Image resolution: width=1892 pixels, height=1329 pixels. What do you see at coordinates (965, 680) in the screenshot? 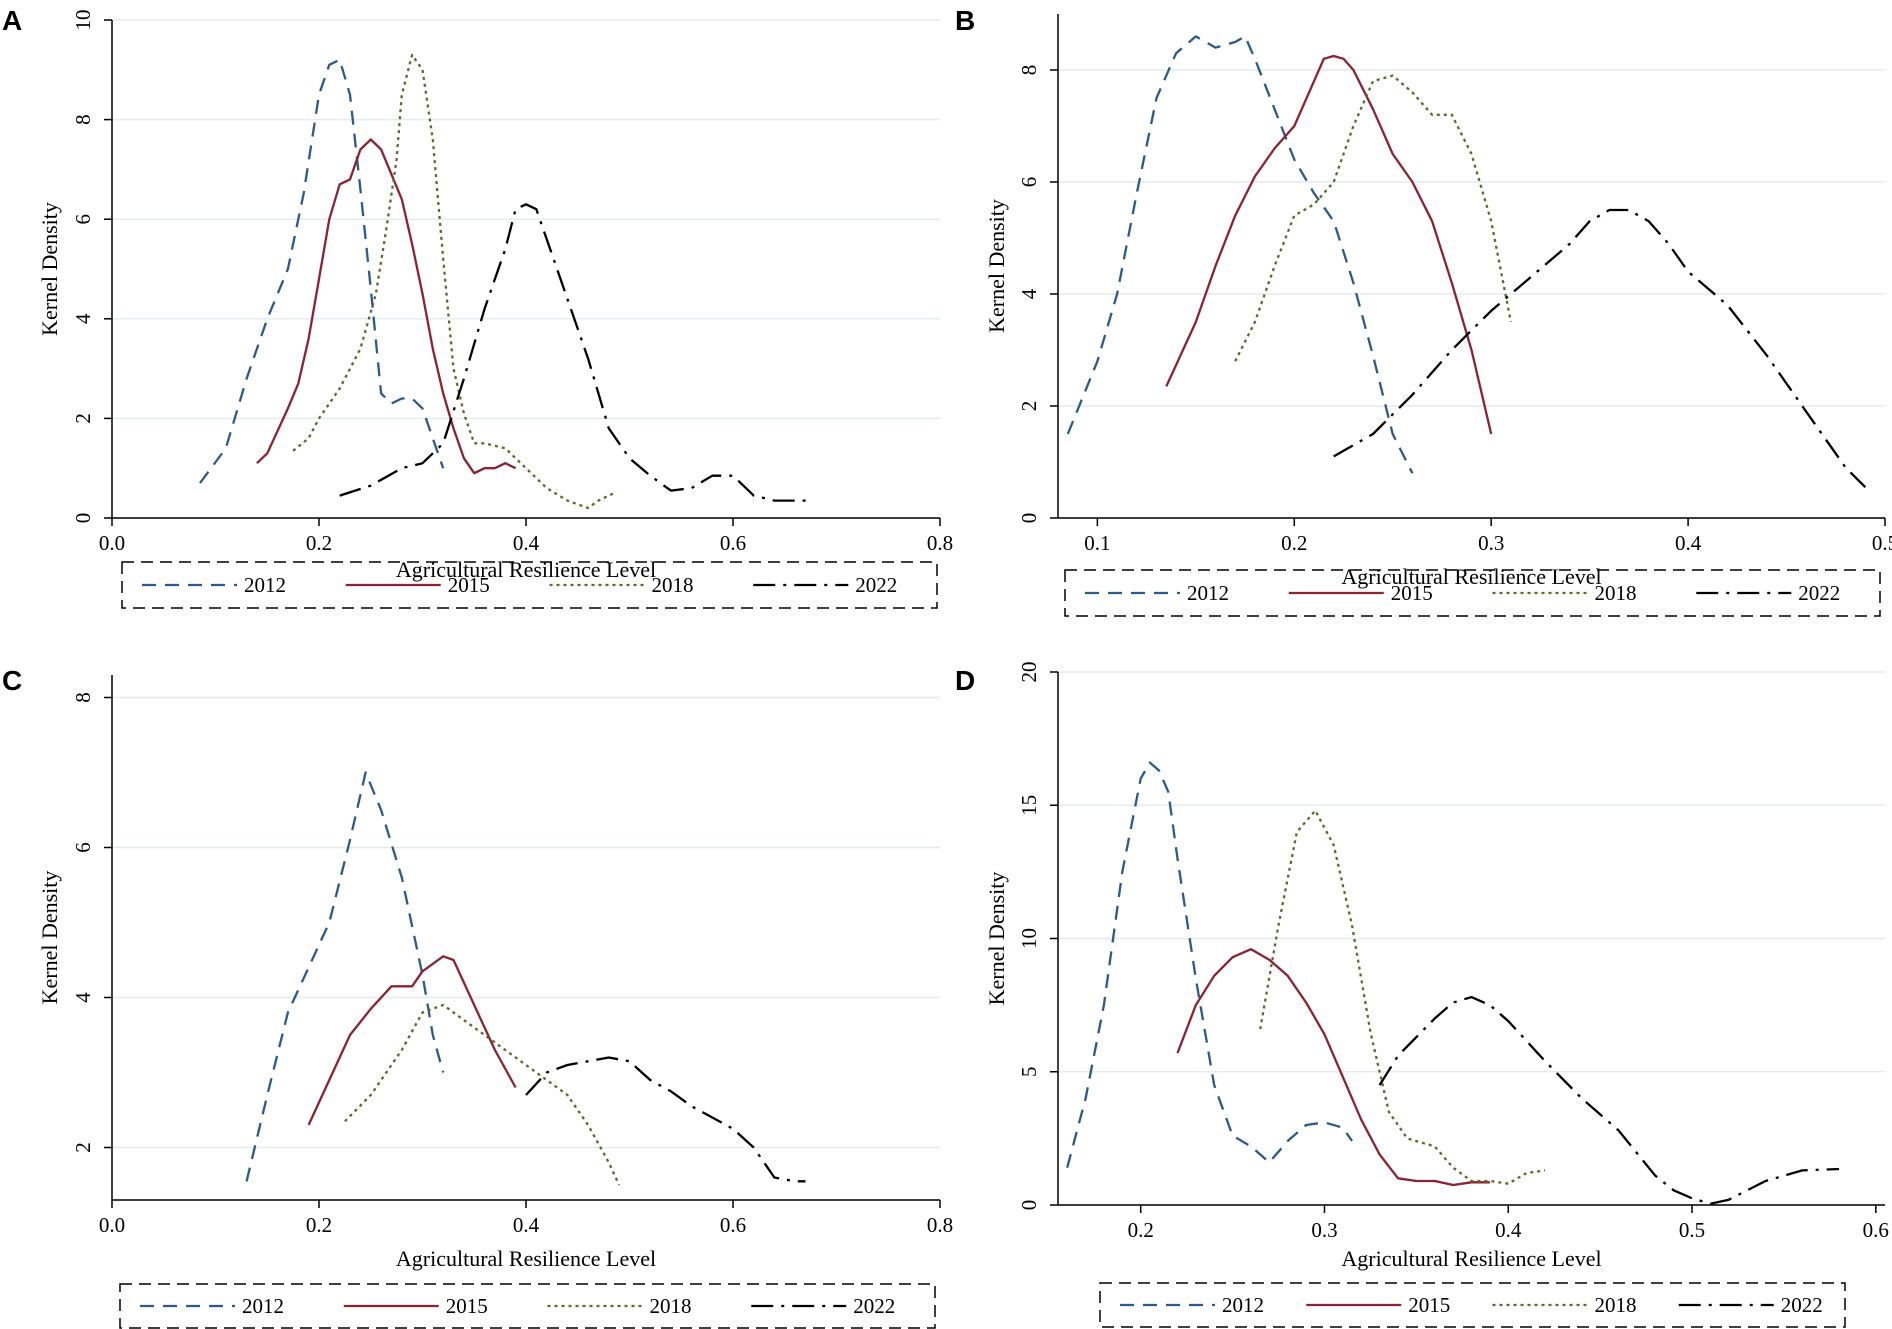
I see `panel-letter: D` at bounding box center [965, 680].